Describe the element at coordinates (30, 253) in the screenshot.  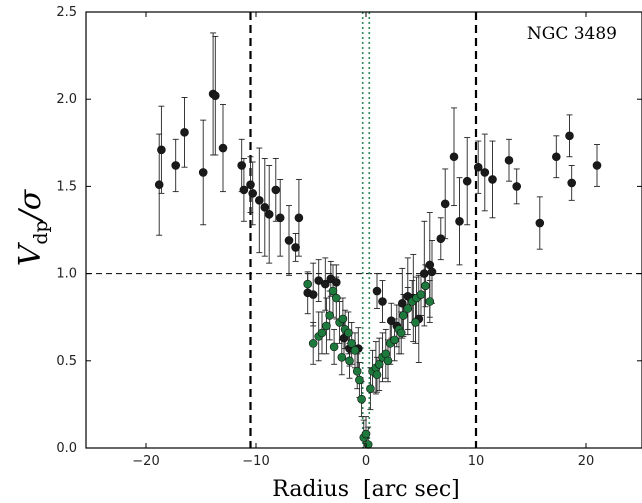
I see `y-axis-title-main: V` at that location.